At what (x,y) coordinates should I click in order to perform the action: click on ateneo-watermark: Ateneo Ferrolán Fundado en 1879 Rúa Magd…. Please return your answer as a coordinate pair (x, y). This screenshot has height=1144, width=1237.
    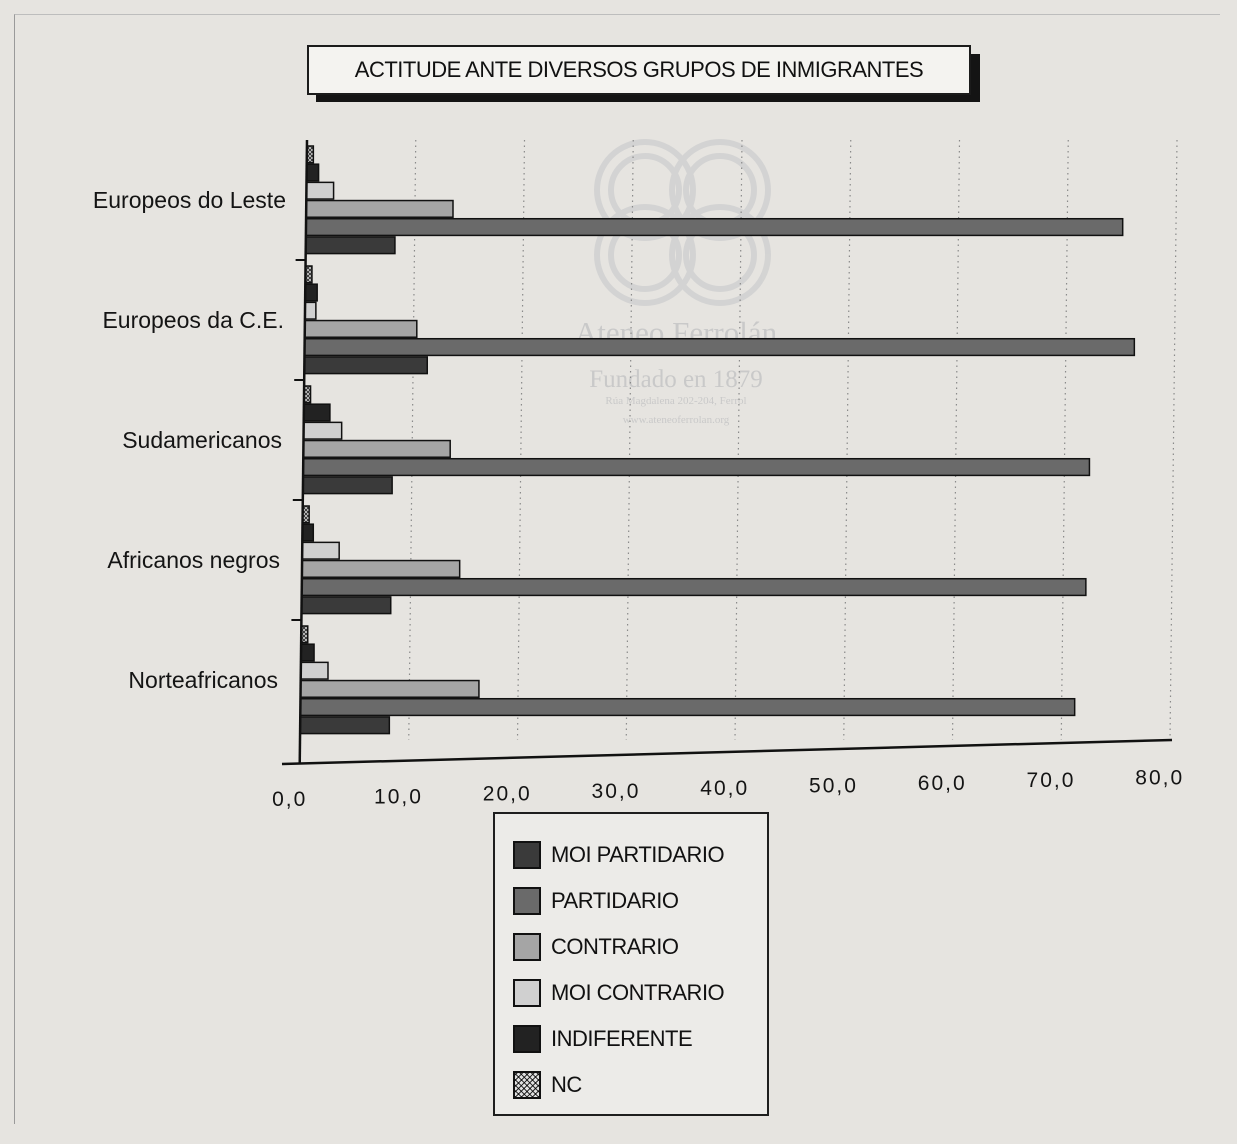
    Looking at the image, I should click on (676, 282).